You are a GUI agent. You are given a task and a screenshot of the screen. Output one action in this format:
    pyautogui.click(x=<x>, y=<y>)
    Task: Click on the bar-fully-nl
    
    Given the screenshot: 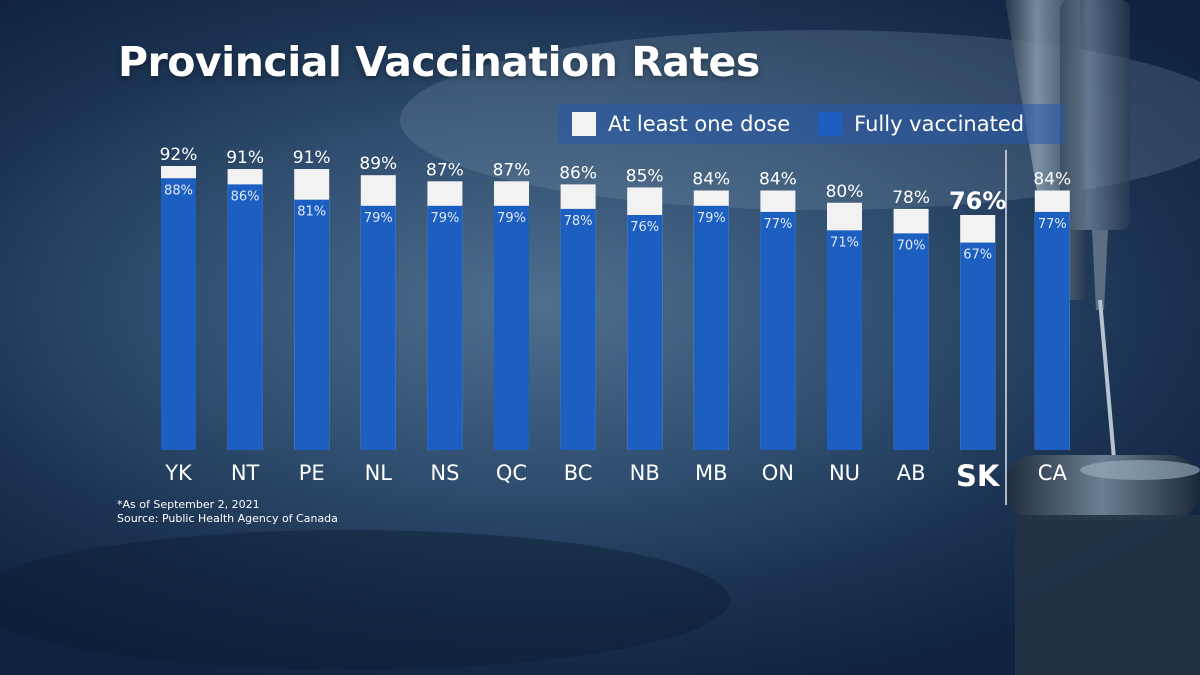 What is the action you would take?
    pyautogui.click(x=378, y=327)
    